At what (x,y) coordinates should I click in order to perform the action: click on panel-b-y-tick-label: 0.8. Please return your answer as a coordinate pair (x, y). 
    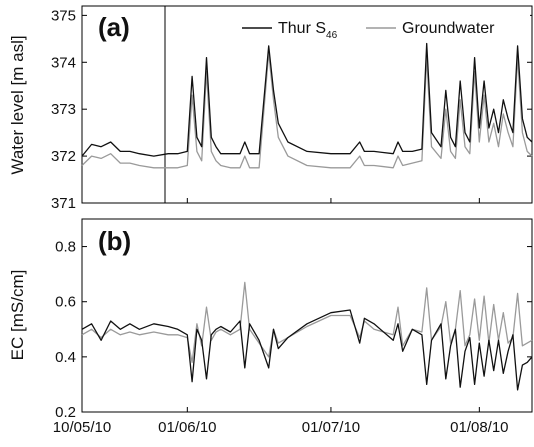
    Looking at the image, I should click on (65, 247).